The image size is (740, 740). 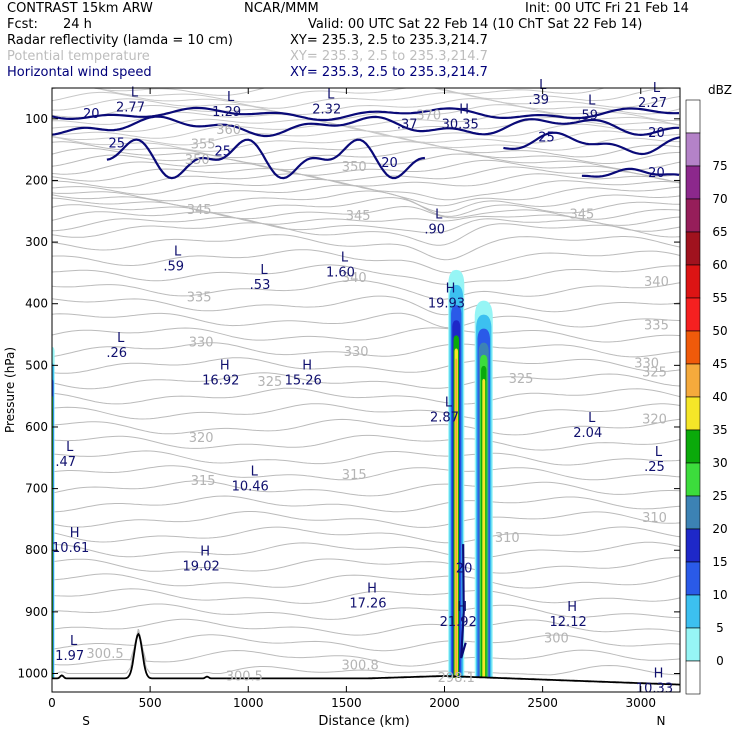 What do you see at coordinates (201, 567) in the screenshot?
I see `extremum-value: 19.02` at bounding box center [201, 567].